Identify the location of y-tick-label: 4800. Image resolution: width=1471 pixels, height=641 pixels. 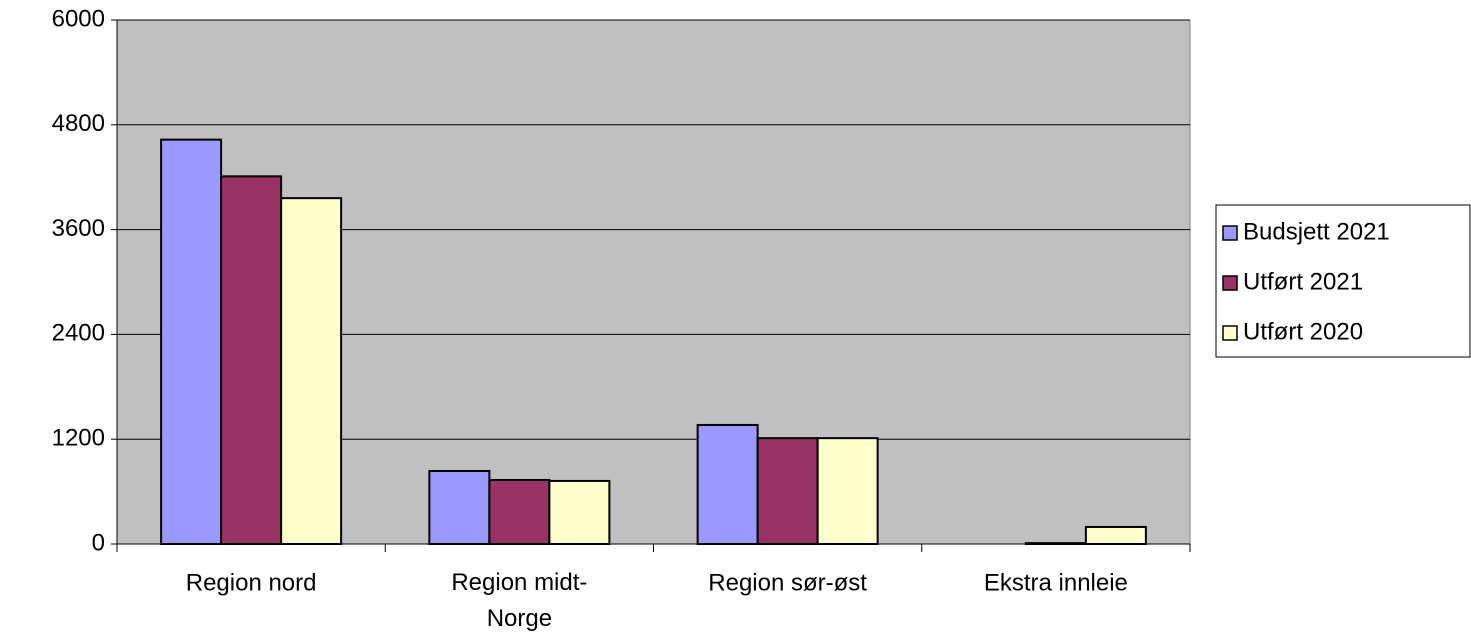
(78, 123).